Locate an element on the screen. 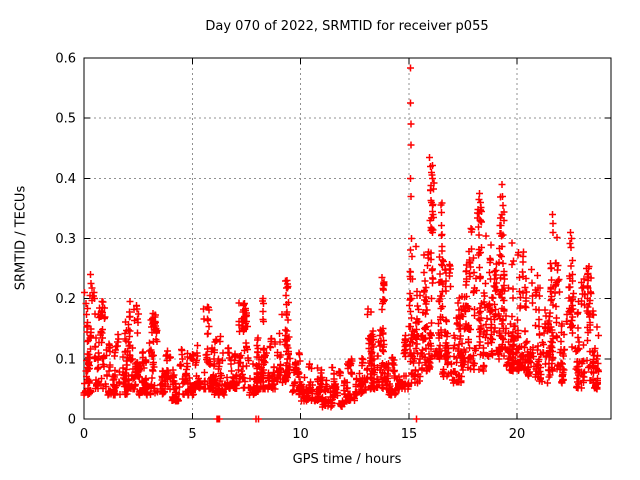 This screenshot has width=640, height=480. y-tick-label: 0.2 is located at coordinates (65, 299).